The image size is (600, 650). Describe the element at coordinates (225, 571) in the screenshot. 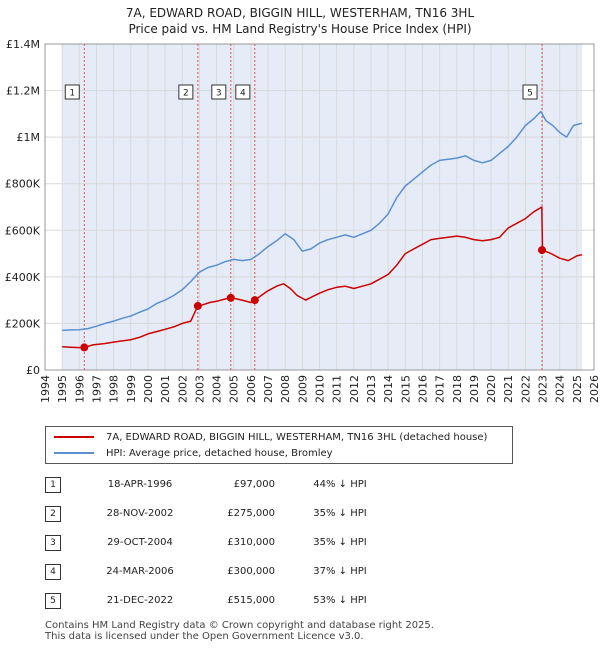

I see `table-row: 4 24-MAR-2006 £300,000 37% ↓ HPI` at that location.